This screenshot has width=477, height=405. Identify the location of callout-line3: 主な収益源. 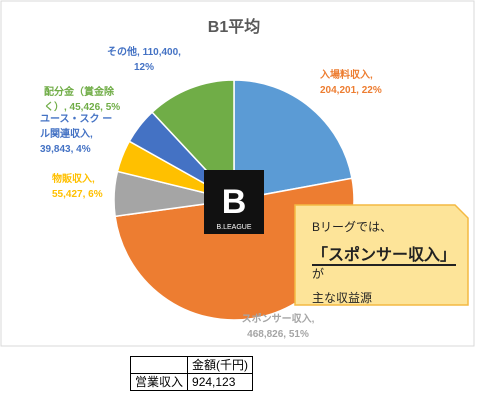
(342, 298).